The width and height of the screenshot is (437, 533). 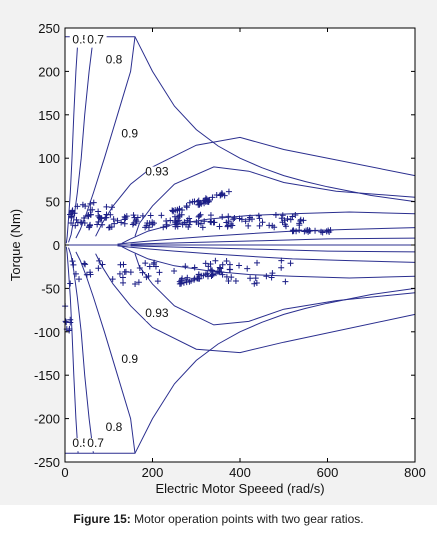 What do you see at coordinates (114, 427) in the screenshot?
I see `contour-label: 0.8` at bounding box center [114, 427].